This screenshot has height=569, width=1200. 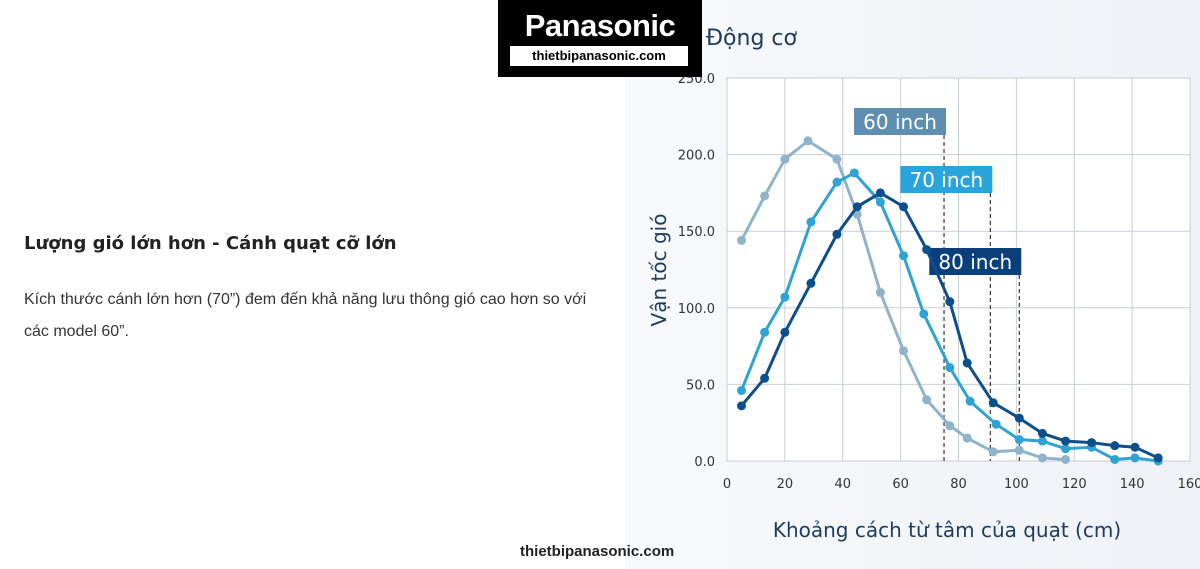 What do you see at coordinates (600, 25) in the screenshot?
I see `logo-brand: Panasonic` at bounding box center [600, 25].